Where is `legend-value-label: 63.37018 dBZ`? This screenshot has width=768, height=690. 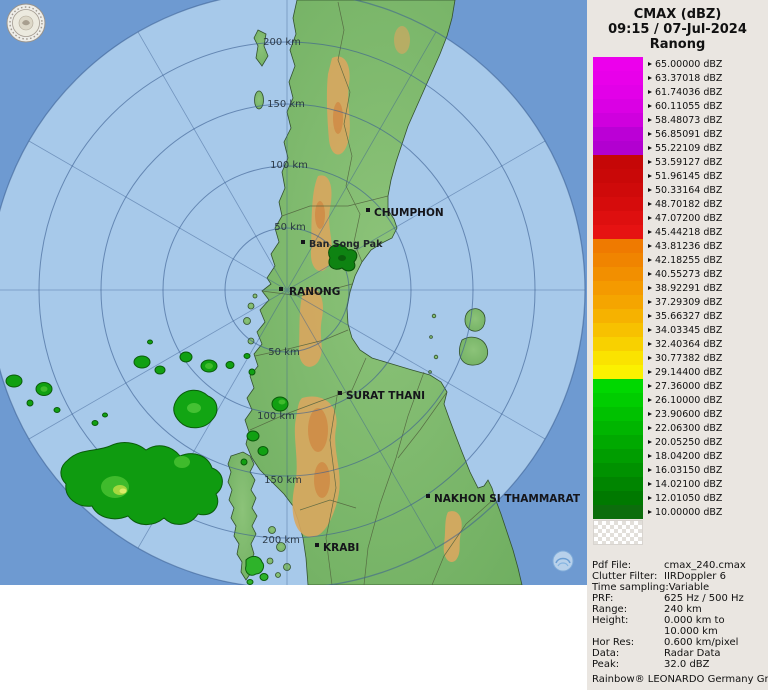 legend-value-label: 63.37018 dBZ is located at coordinates (689, 78).